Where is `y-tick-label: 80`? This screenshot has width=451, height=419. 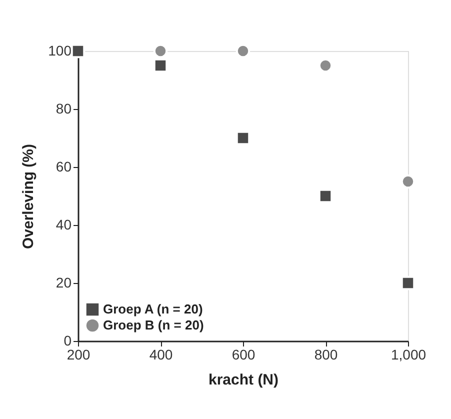 y-tick-label: 80 is located at coordinates (64, 108).